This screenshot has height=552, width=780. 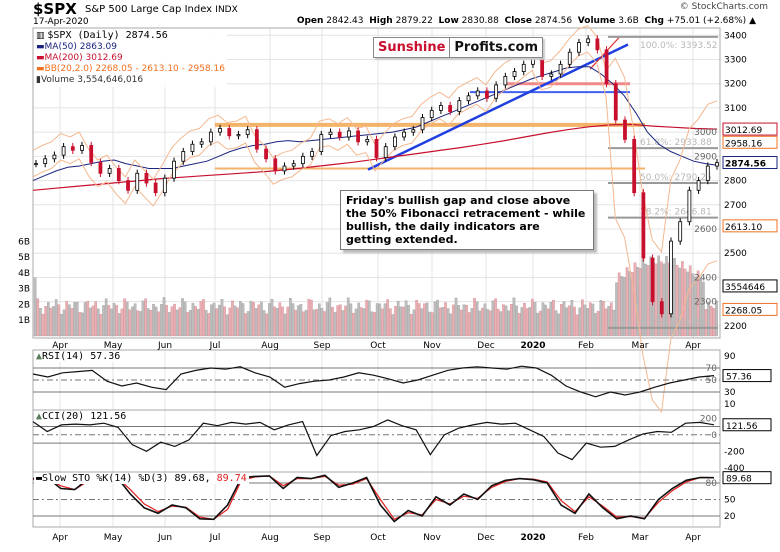 I want to click on volume-tick-label: 4B, so click(x=24, y=274).